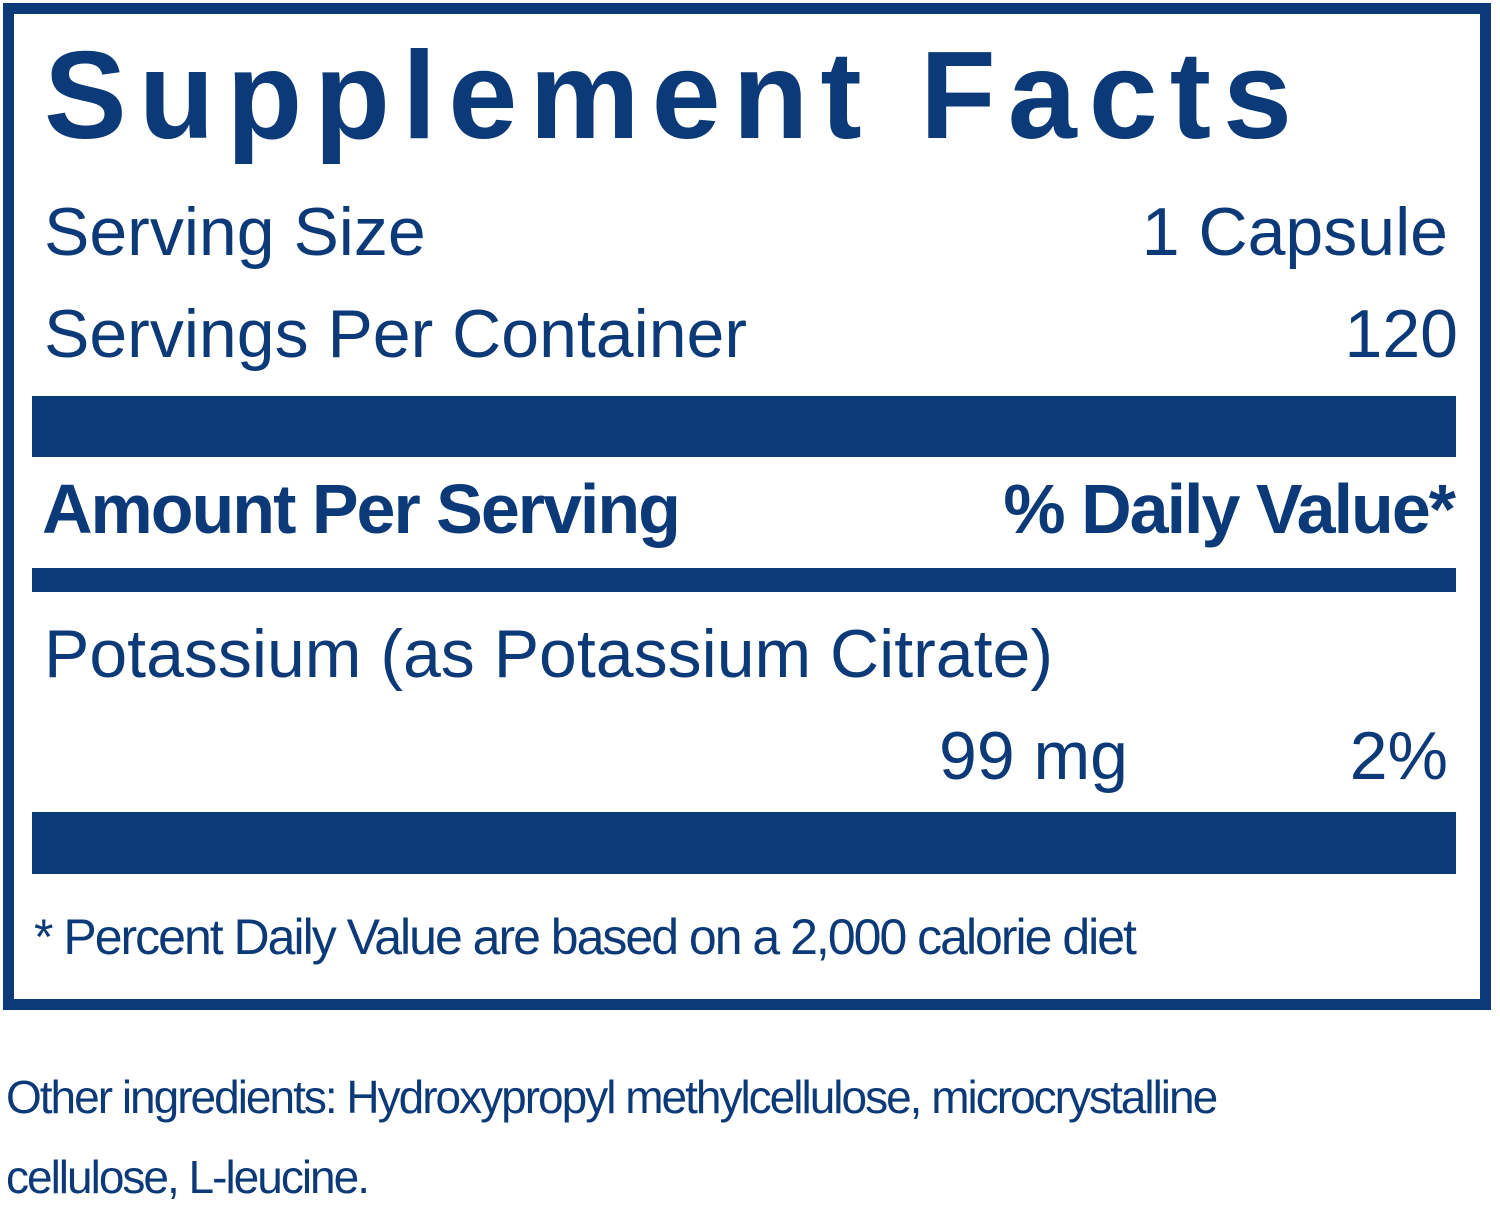 This screenshot has height=1214, width=1500. Describe the element at coordinates (361, 509) in the screenshot. I see `amount-per-serving-header: Amount Per Serving` at that location.